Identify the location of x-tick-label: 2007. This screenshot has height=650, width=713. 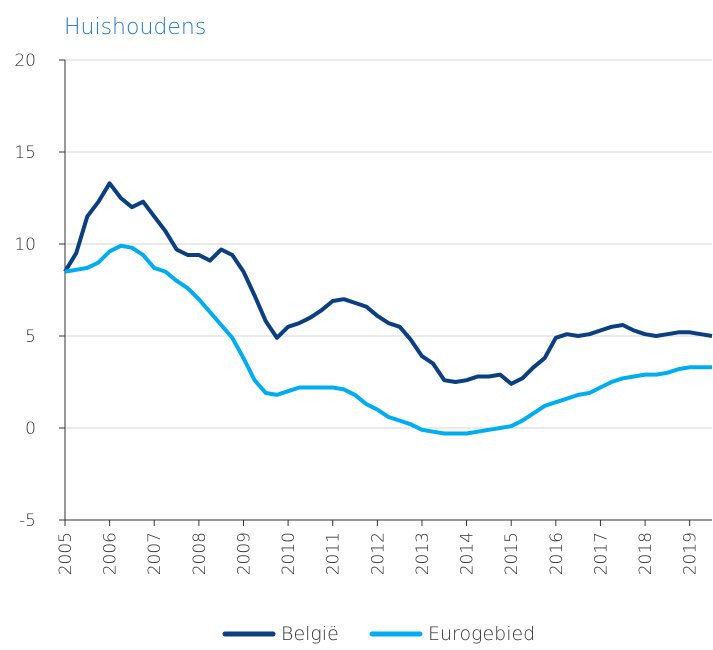
(155, 553).